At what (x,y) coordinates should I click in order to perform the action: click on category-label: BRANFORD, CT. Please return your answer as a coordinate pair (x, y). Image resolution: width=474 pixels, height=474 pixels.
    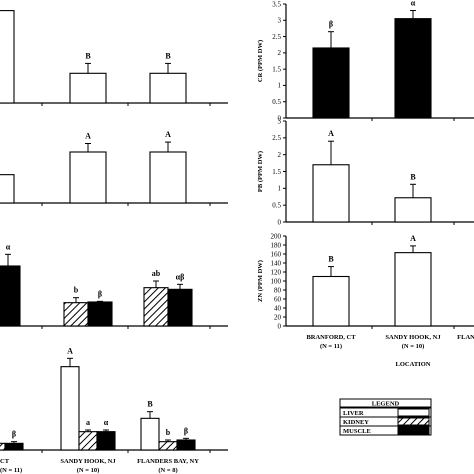
    Looking at the image, I should click on (331, 337).